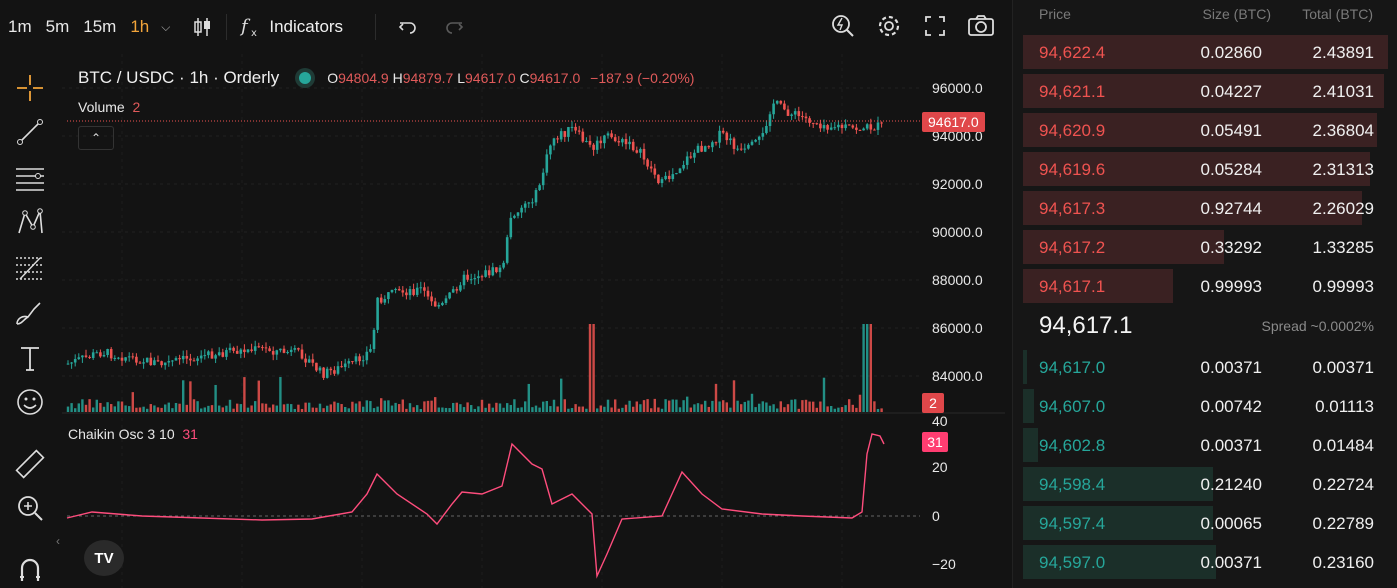 This screenshot has height=588, width=1397. What do you see at coordinates (889, 26) in the screenshot?
I see `settings-gear-icon` at bounding box center [889, 26].